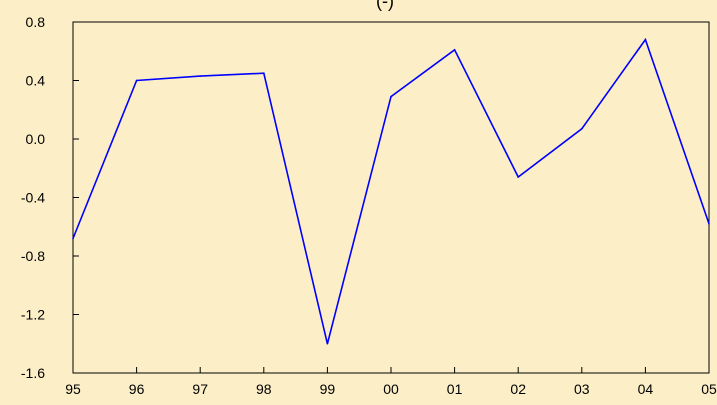 Image resolution: width=717 pixels, height=405 pixels. I want to click on x-tick-label: 99, so click(328, 389).